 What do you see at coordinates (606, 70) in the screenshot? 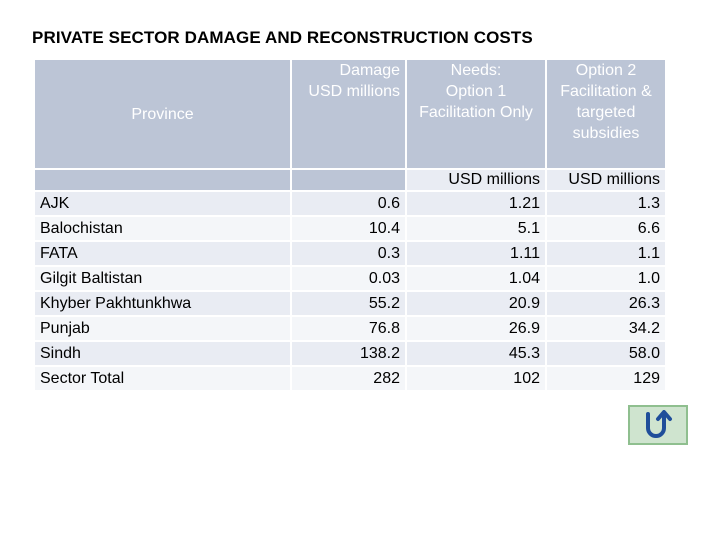
I see `header-option2-line: Option 2` at bounding box center [606, 70].